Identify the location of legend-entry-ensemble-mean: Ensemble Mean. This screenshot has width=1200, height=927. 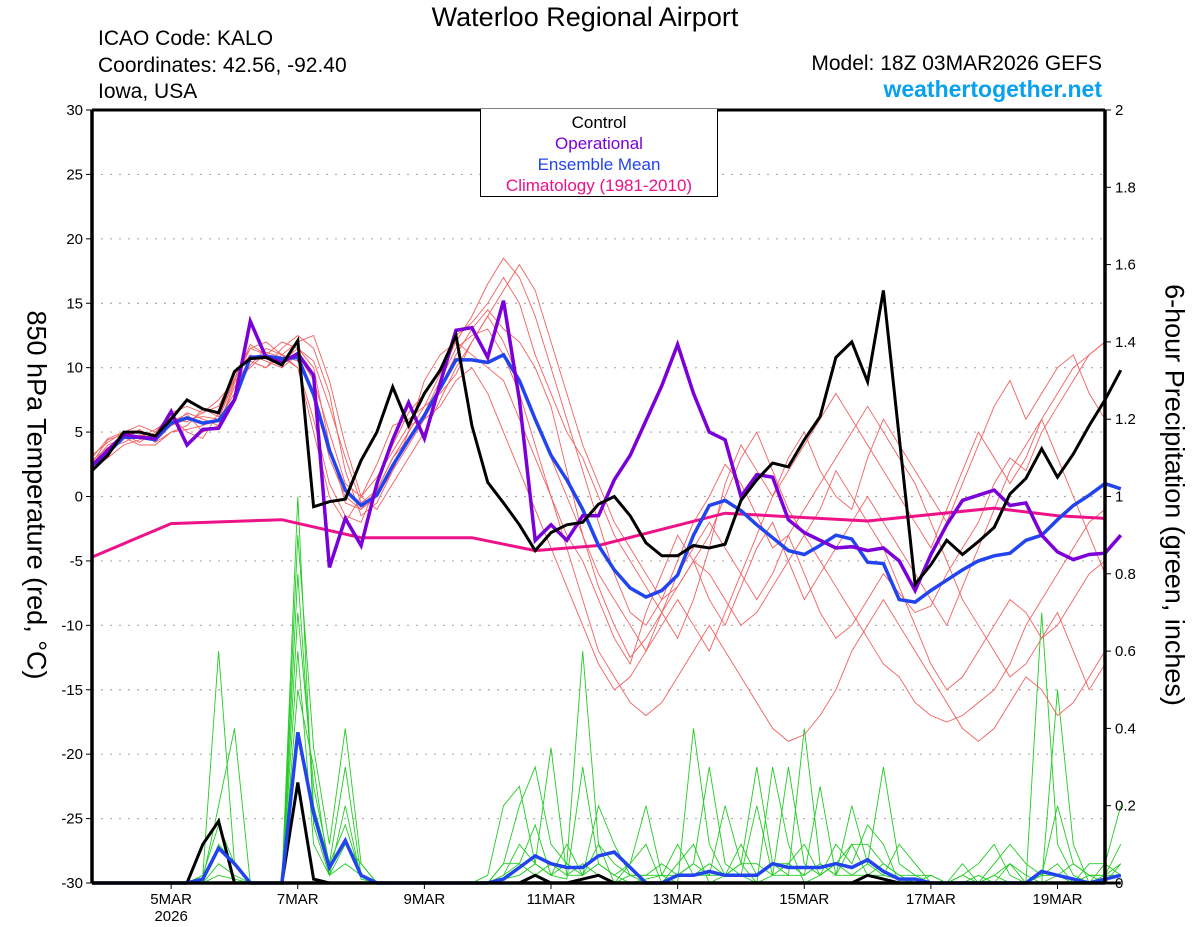
(599, 164).